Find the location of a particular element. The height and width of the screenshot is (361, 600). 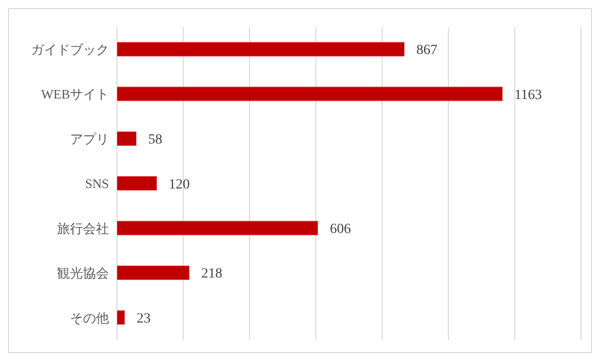

y-tick-label: その他 is located at coordinates (89, 318).